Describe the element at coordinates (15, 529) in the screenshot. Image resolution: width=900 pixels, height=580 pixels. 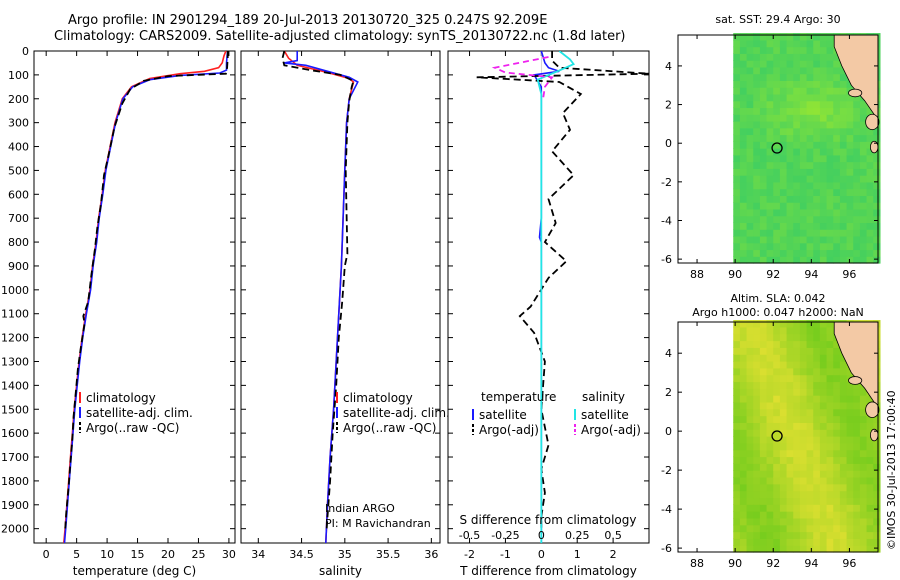
I see `y-tick-label: 2000` at that location.